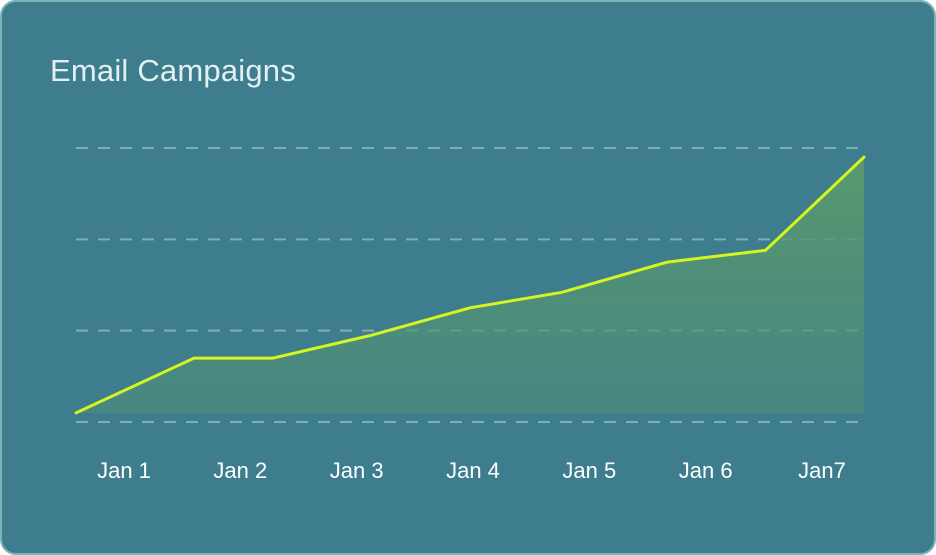 This screenshot has width=936, height=555. Describe the element at coordinates (173, 70) in the screenshot. I see `chart-title: Email Campaigns` at that location.